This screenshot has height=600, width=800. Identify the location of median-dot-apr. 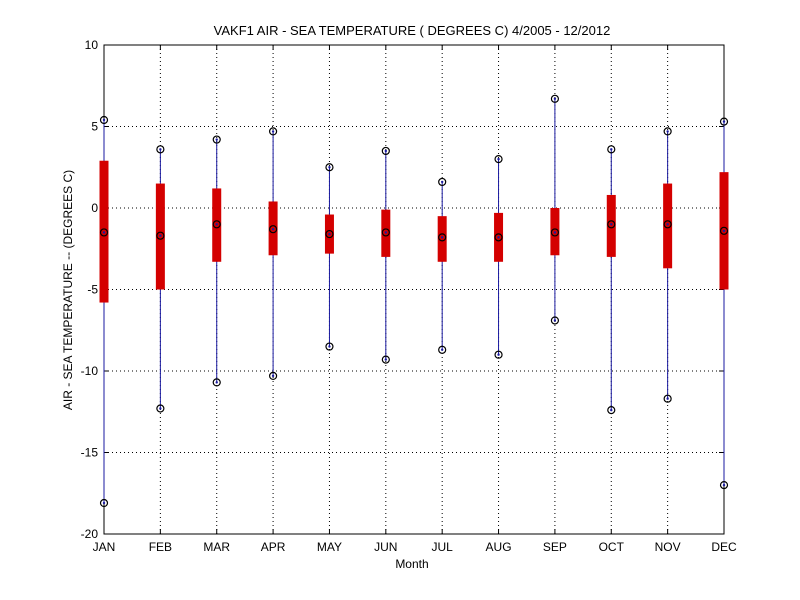
(273, 229).